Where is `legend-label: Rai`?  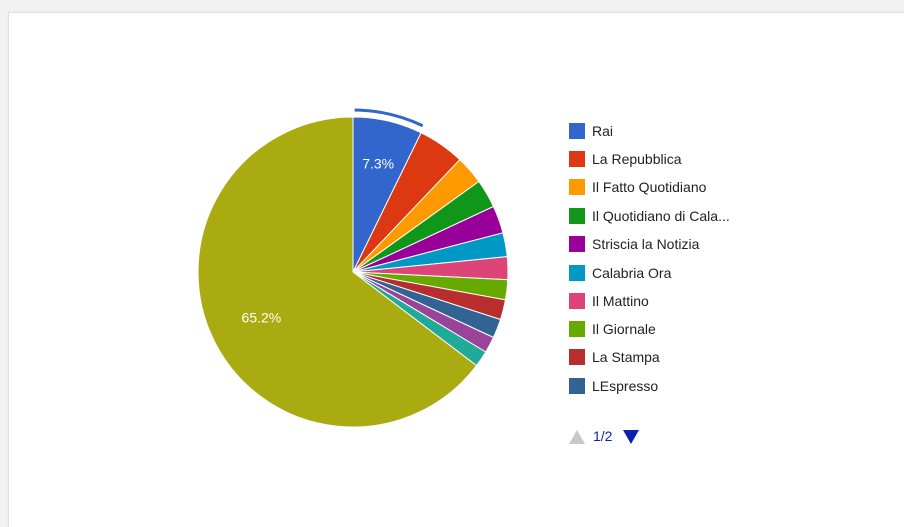 legend-label: Rai is located at coordinates (603, 131).